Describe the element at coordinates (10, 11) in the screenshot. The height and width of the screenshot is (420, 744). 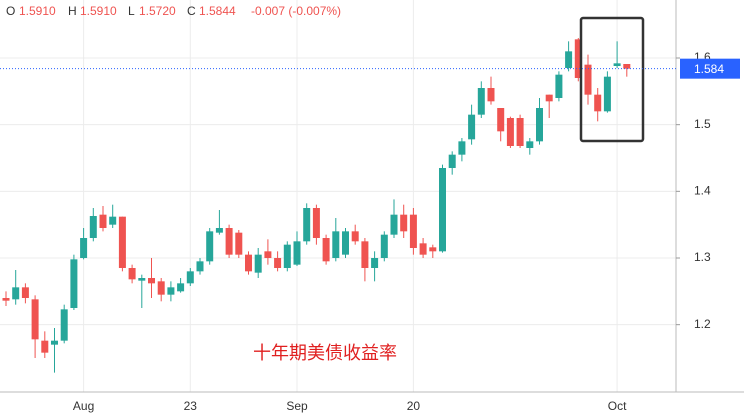
I see `label: O` at that location.